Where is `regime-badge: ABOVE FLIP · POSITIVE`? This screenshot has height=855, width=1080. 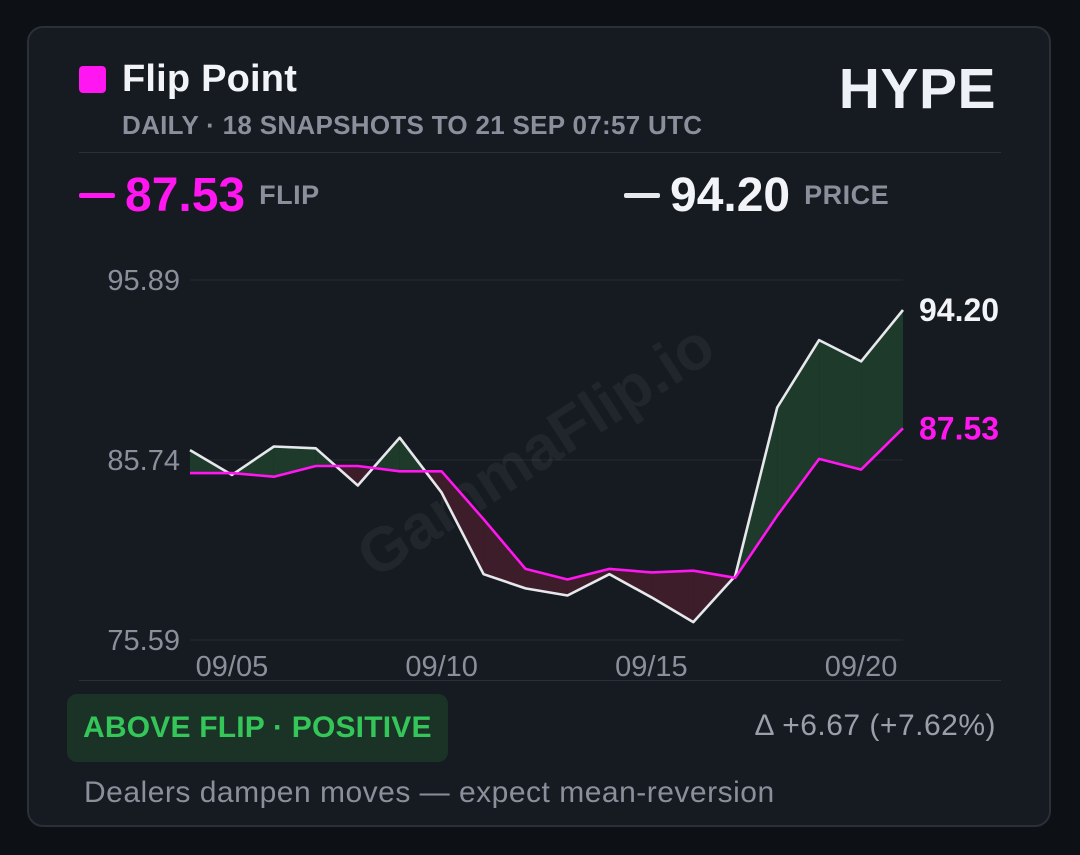 regime-badge: ABOVE FLIP · POSITIVE is located at coordinates (257, 728).